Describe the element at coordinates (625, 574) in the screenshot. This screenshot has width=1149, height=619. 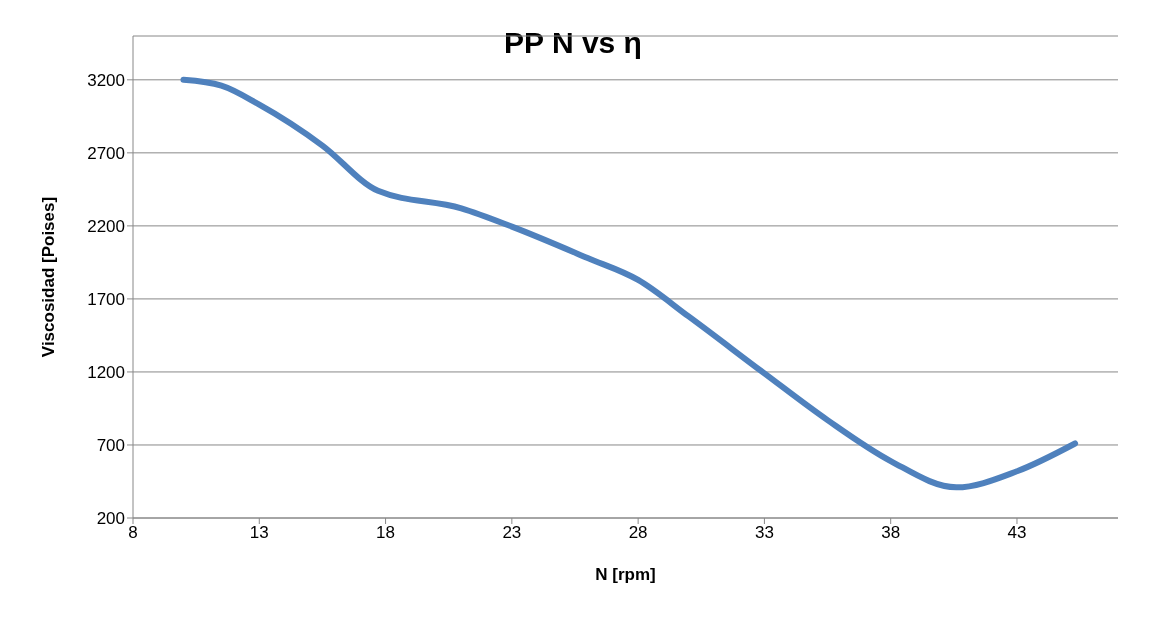
I see `x-axis-title: N [rpm]` at that location.